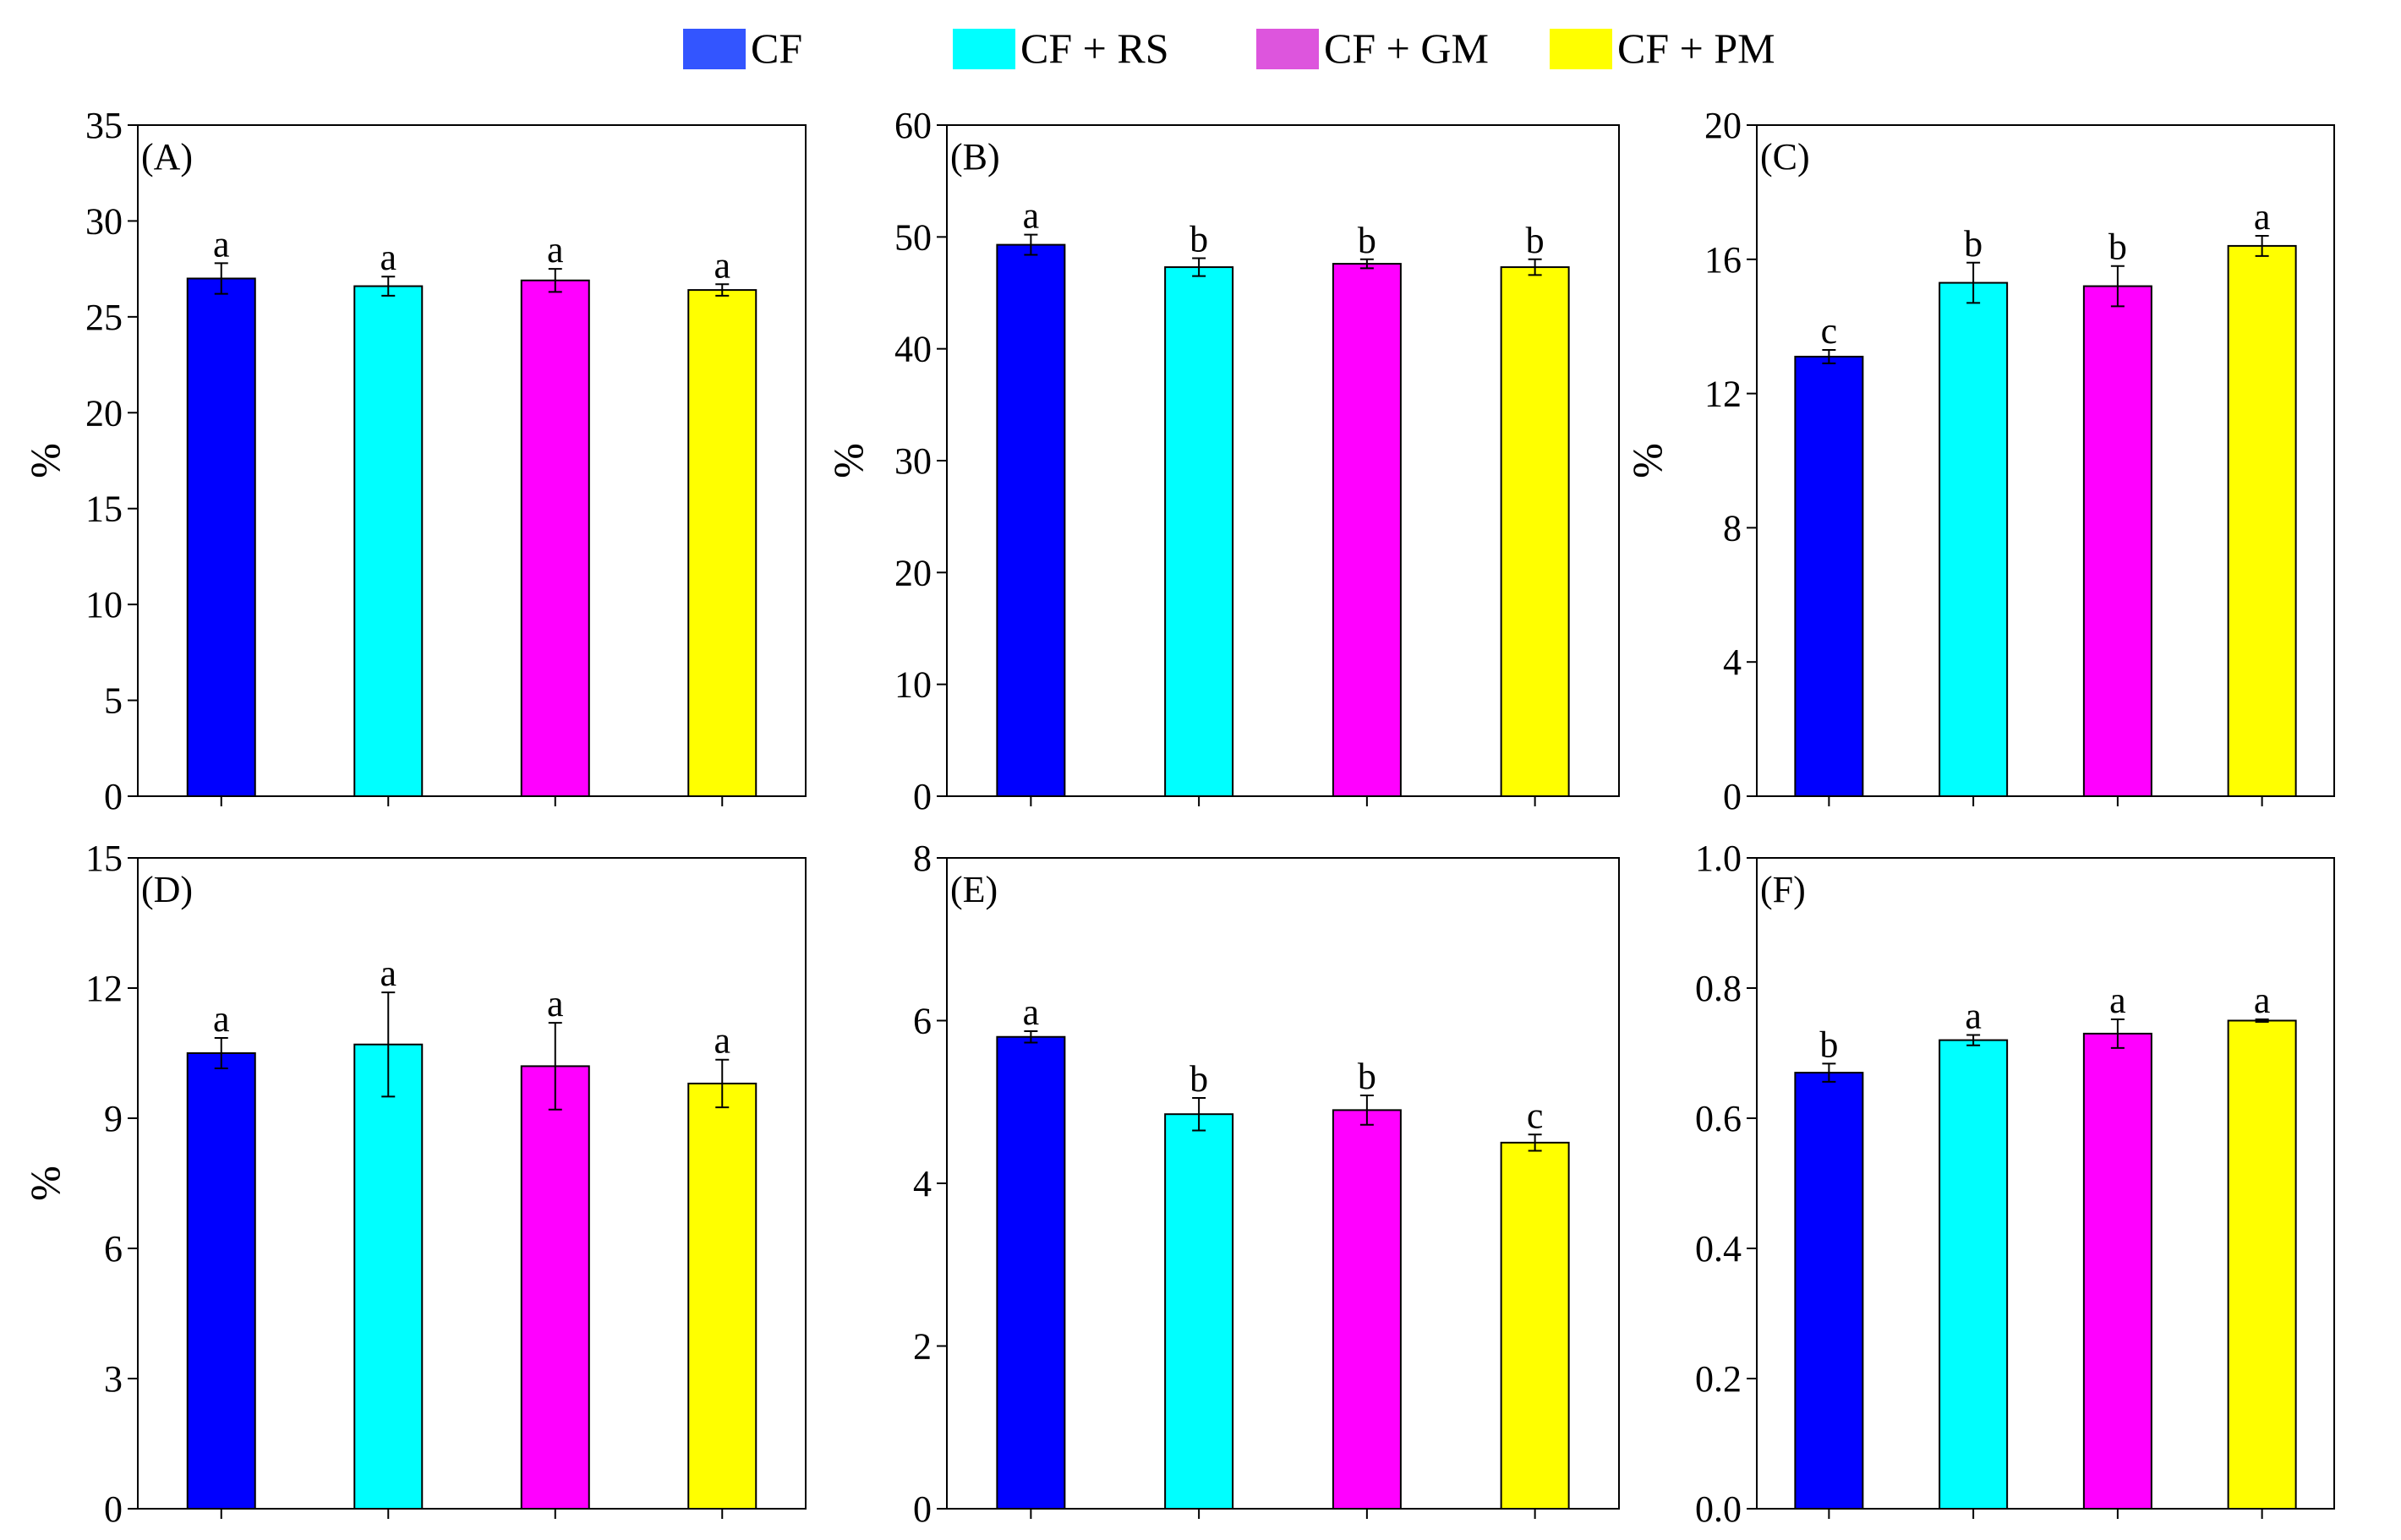 This screenshot has width=2401, height=1540. What do you see at coordinates (1535, 1115) in the screenshot?
I see `significance-letter-cf-pm: c` at bounding box center [1535, 1115].